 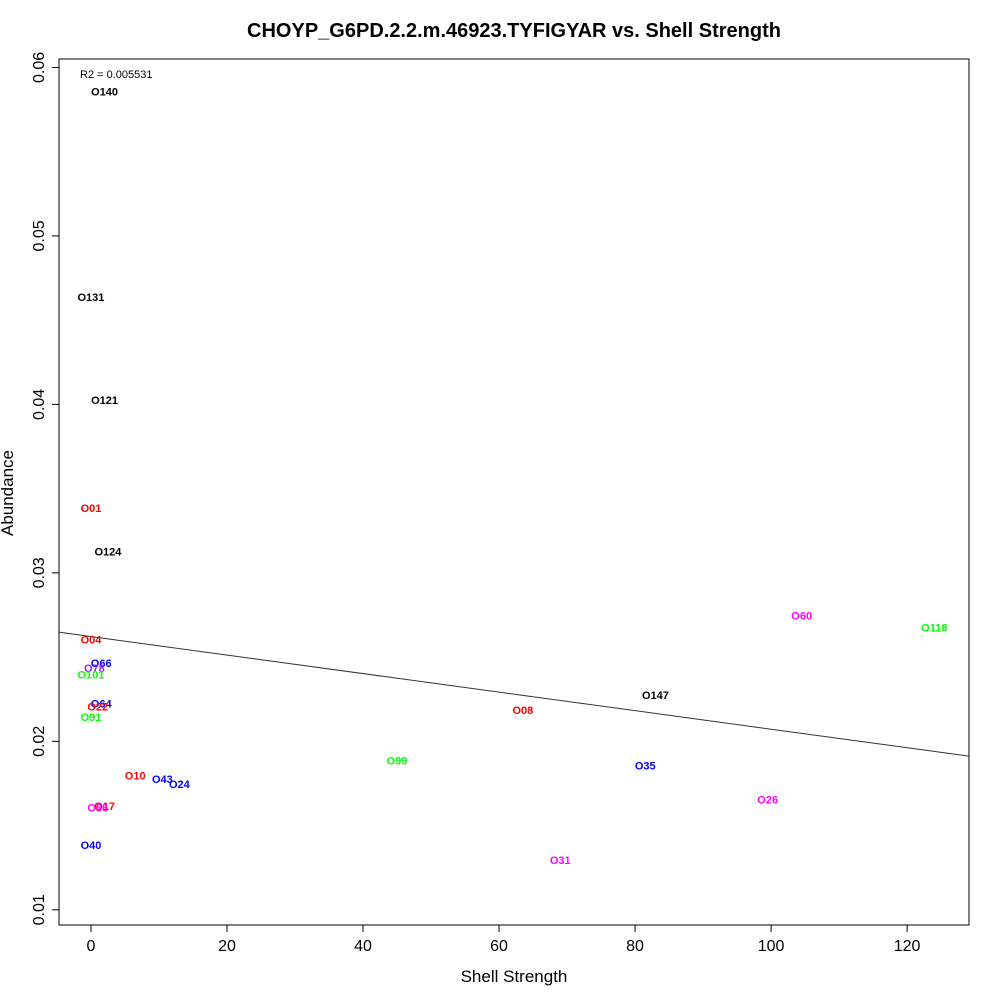 I want to click on point-label: O10, so click(x=135, y=777).